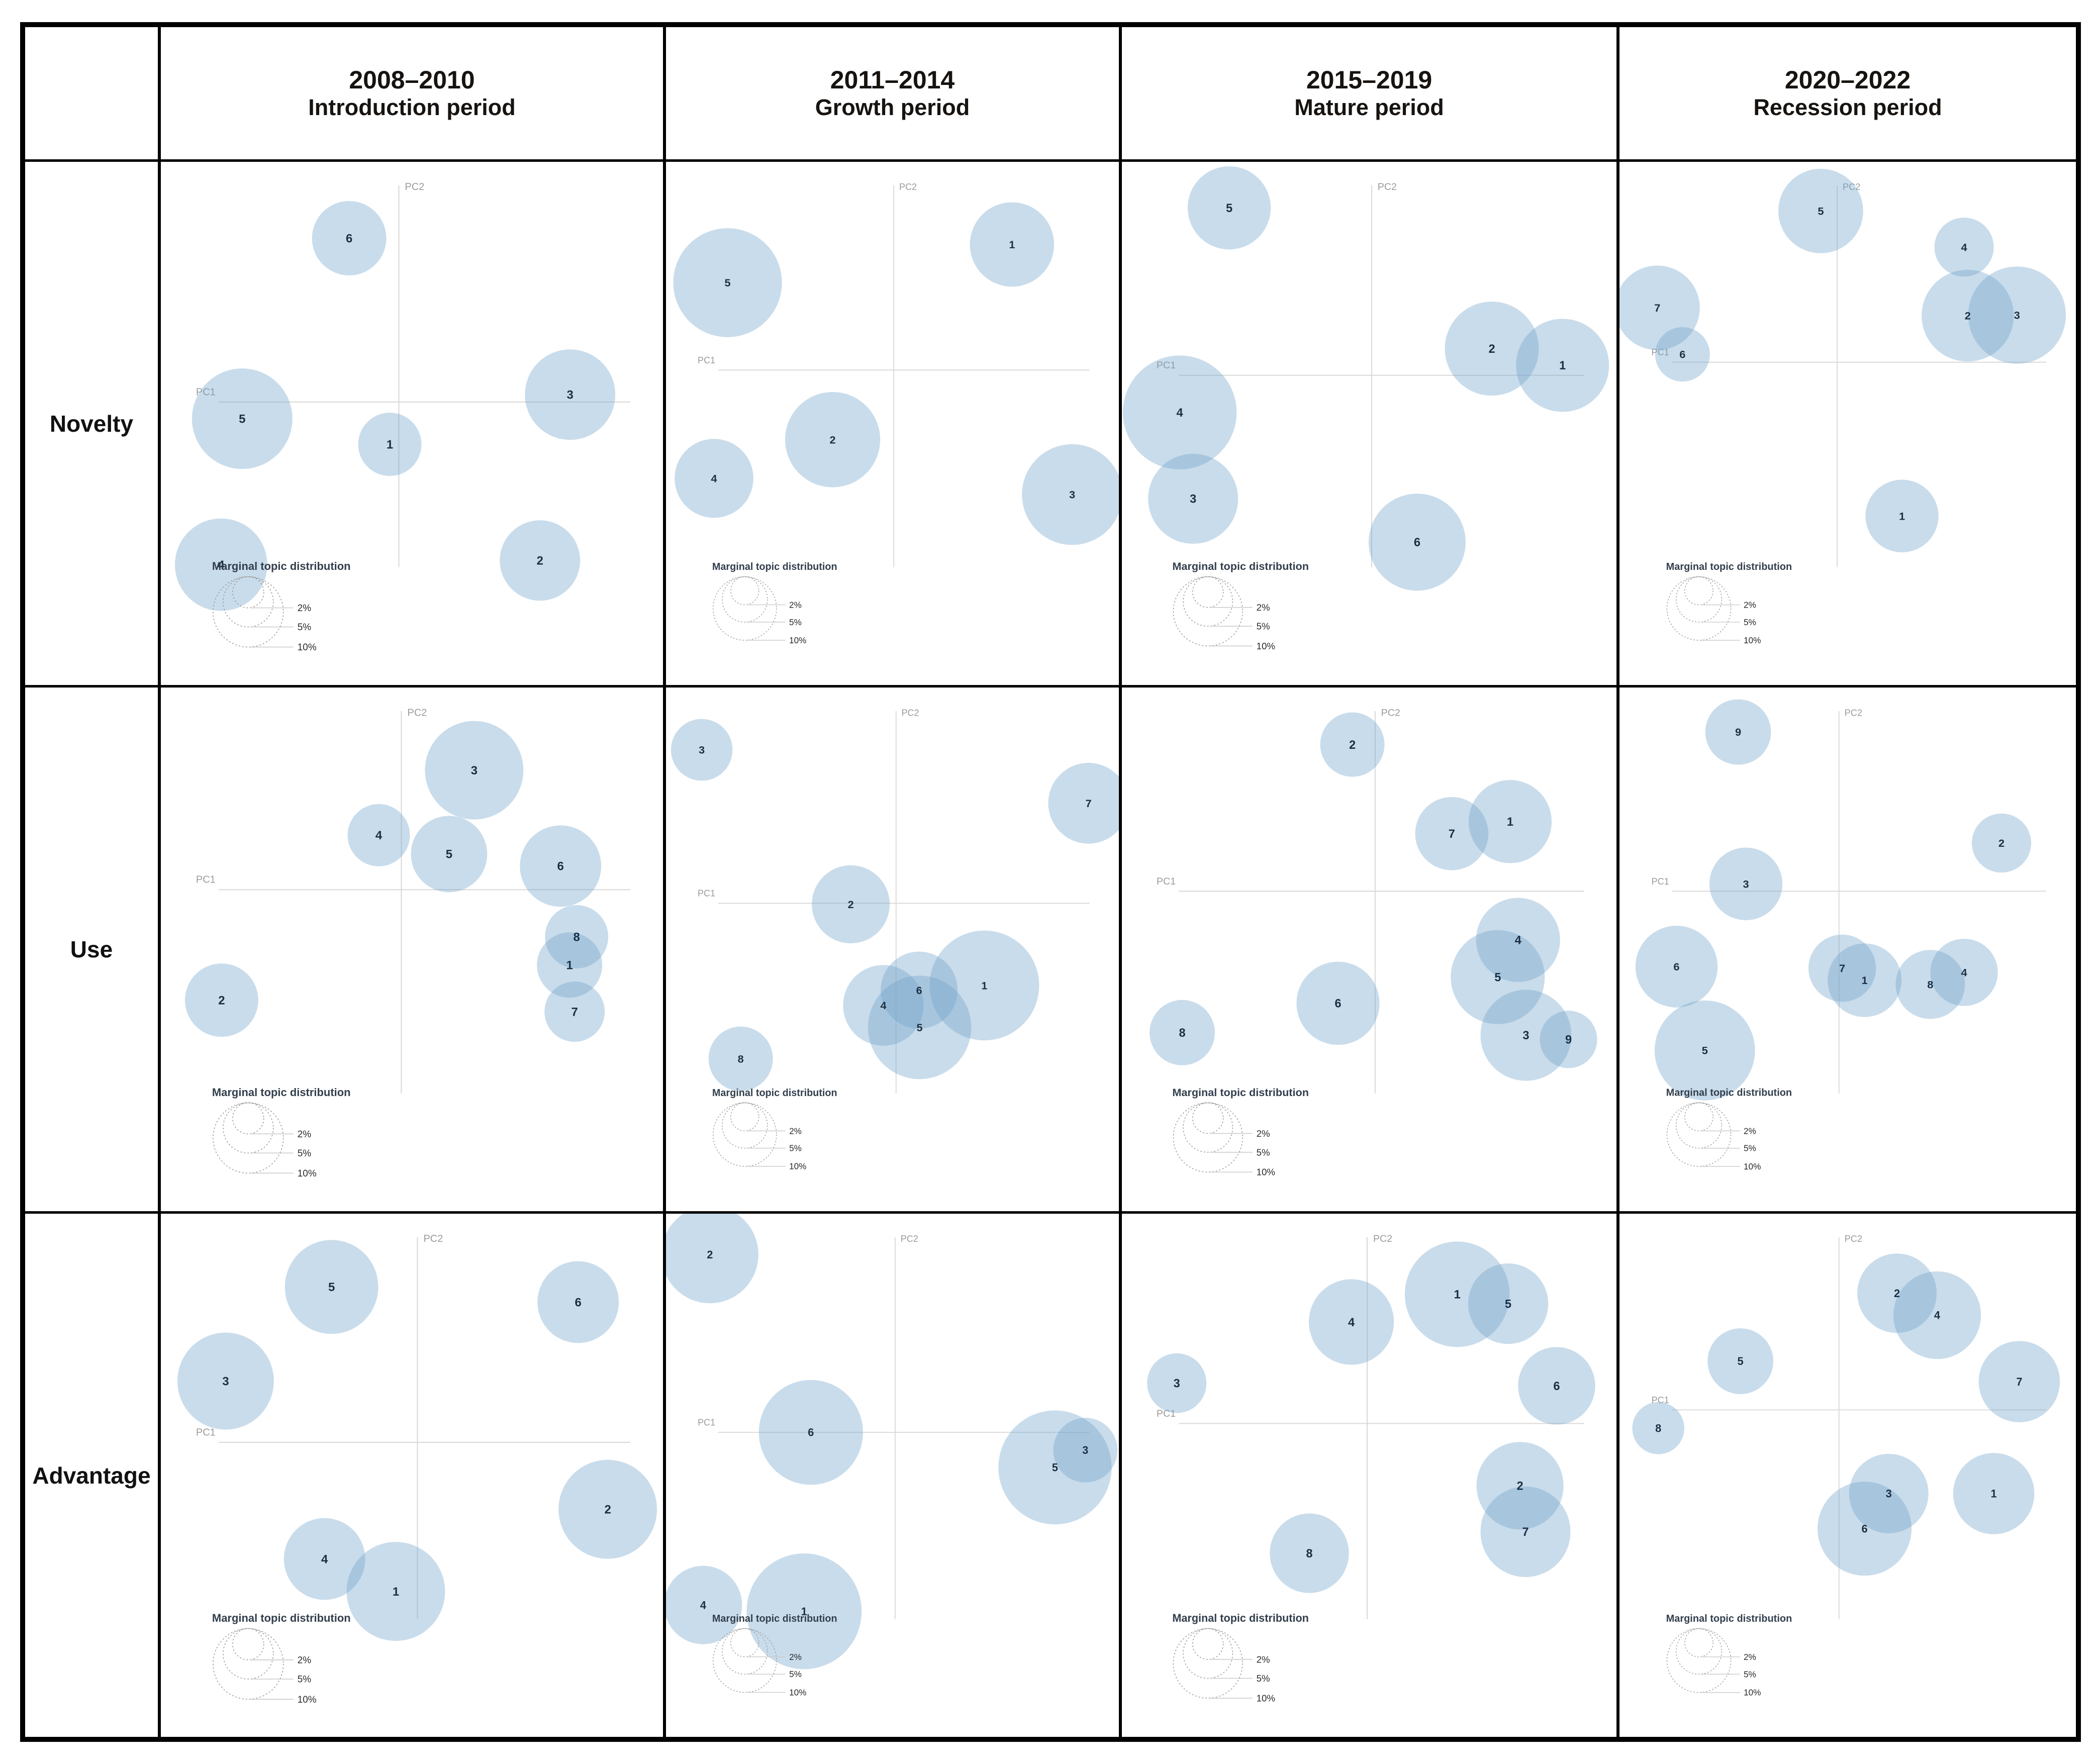 Image resolution: width=2098 pixels, height=1764 pixels. Describe the element at coordinates (412, 108) in the screenshot. I see `column-phase: Introduction period` at that location.